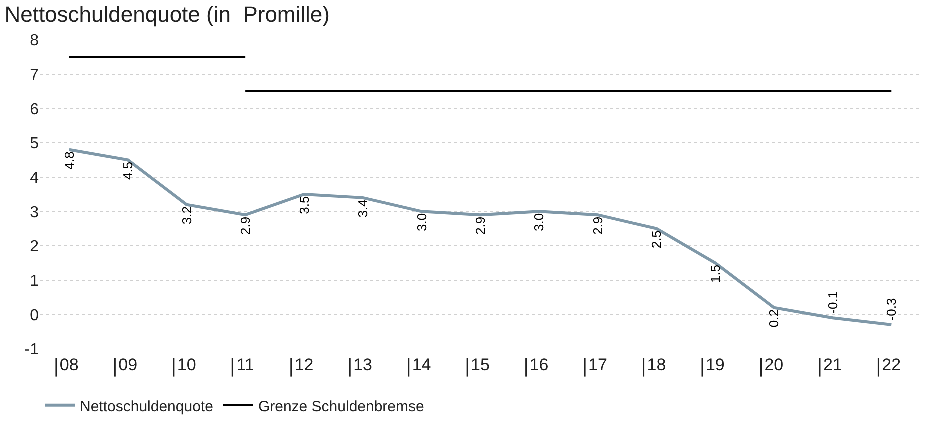 The height and width of the screenshot is (434, 941). Describe the element at coordinates (35, 178) in the screenshot. I see `y-tick-label: 4` at that location.